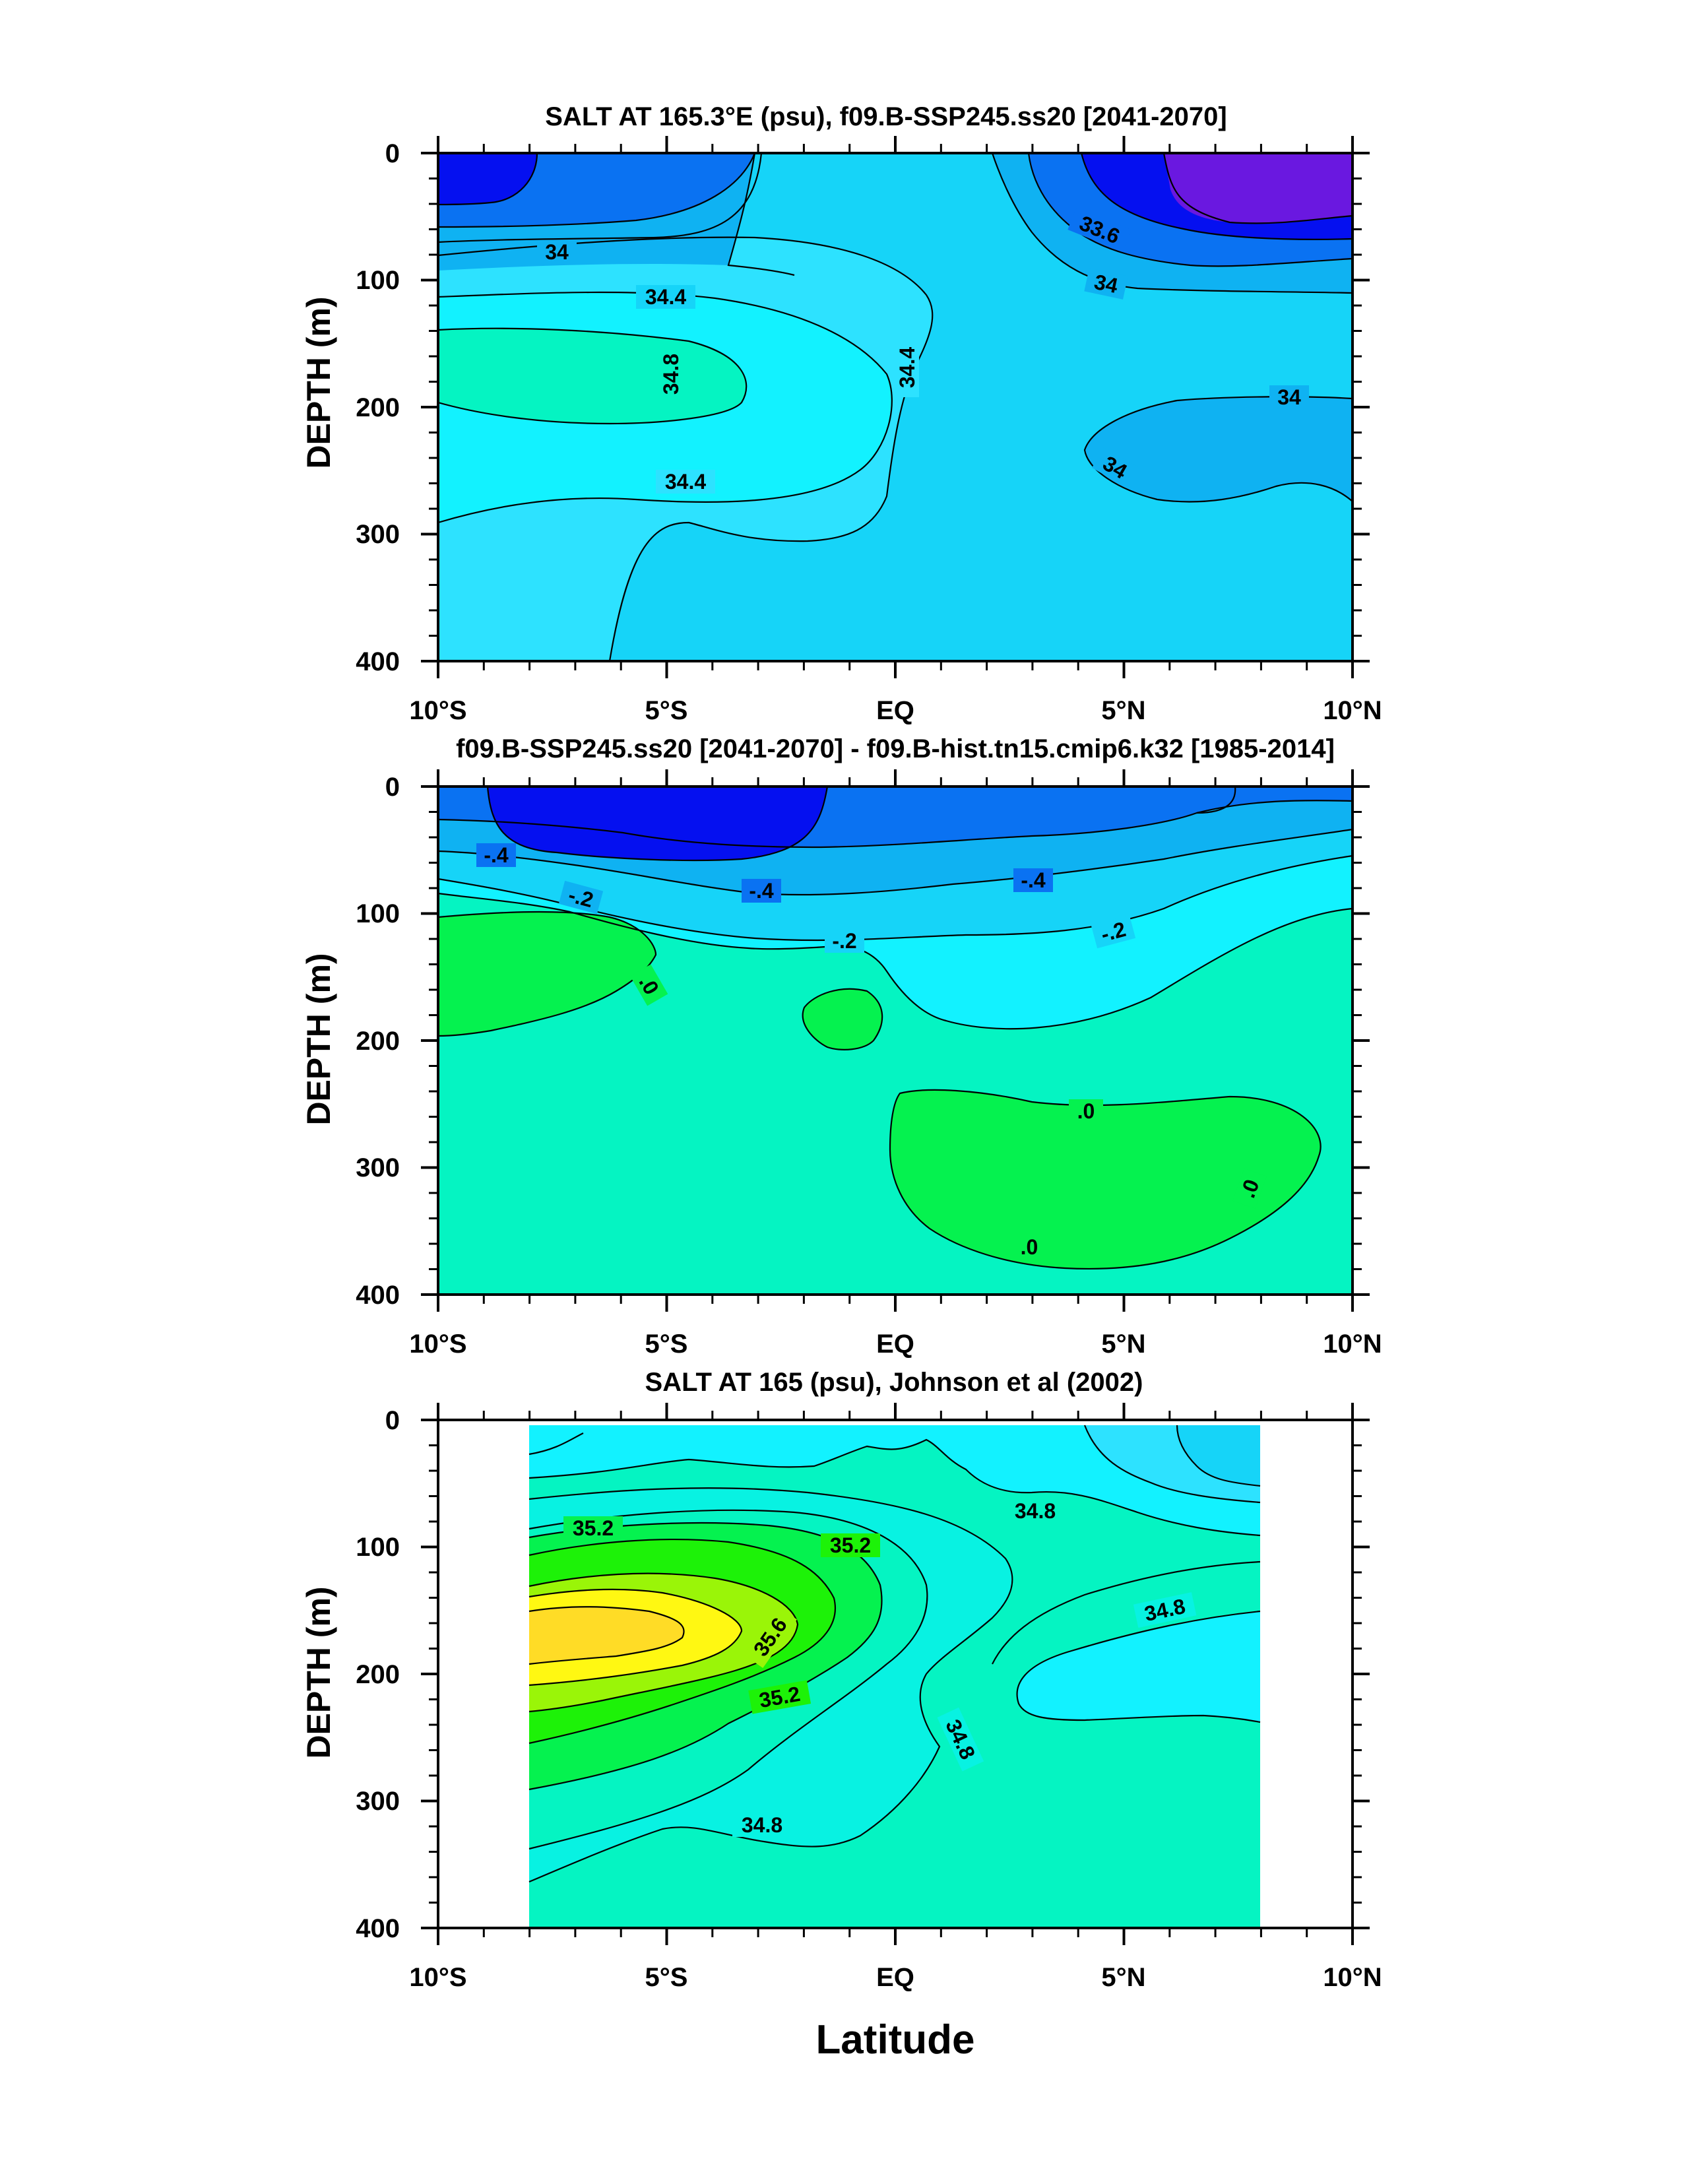 The height and width of the screenshot is (2184, 1689). I want to click on panel-1-plot: 34 34.4 34.8 34.4 34.4 33.6, so click(896, 407).